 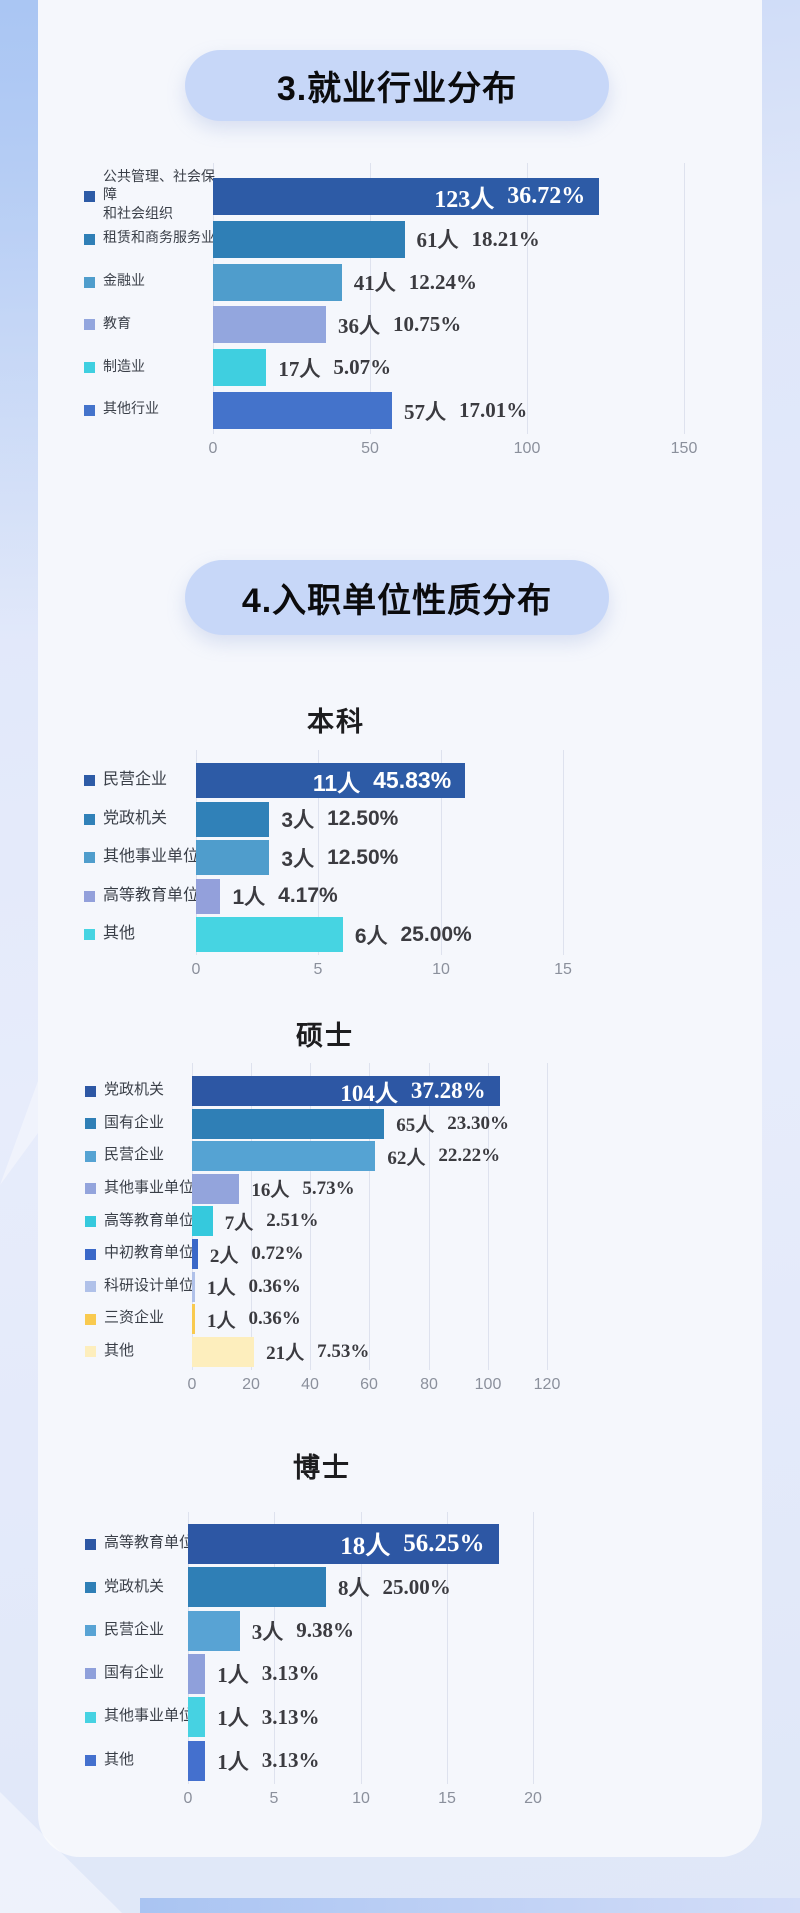 I want to click on doctor-legend-item: 其他事业单位, so click(x=150, y=1717).